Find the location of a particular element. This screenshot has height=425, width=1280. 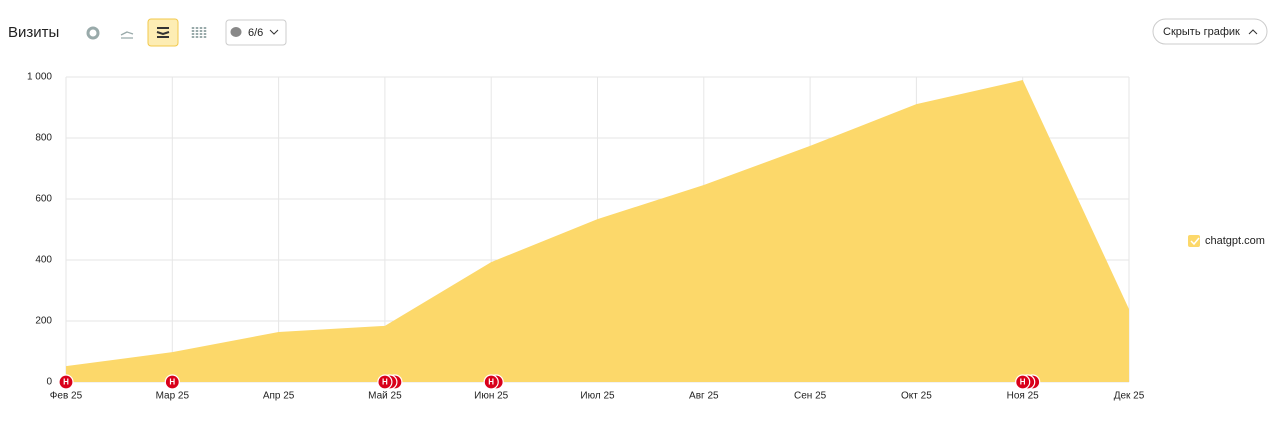

x-tick-label: Май 25 is located at coordinates (385, 396).